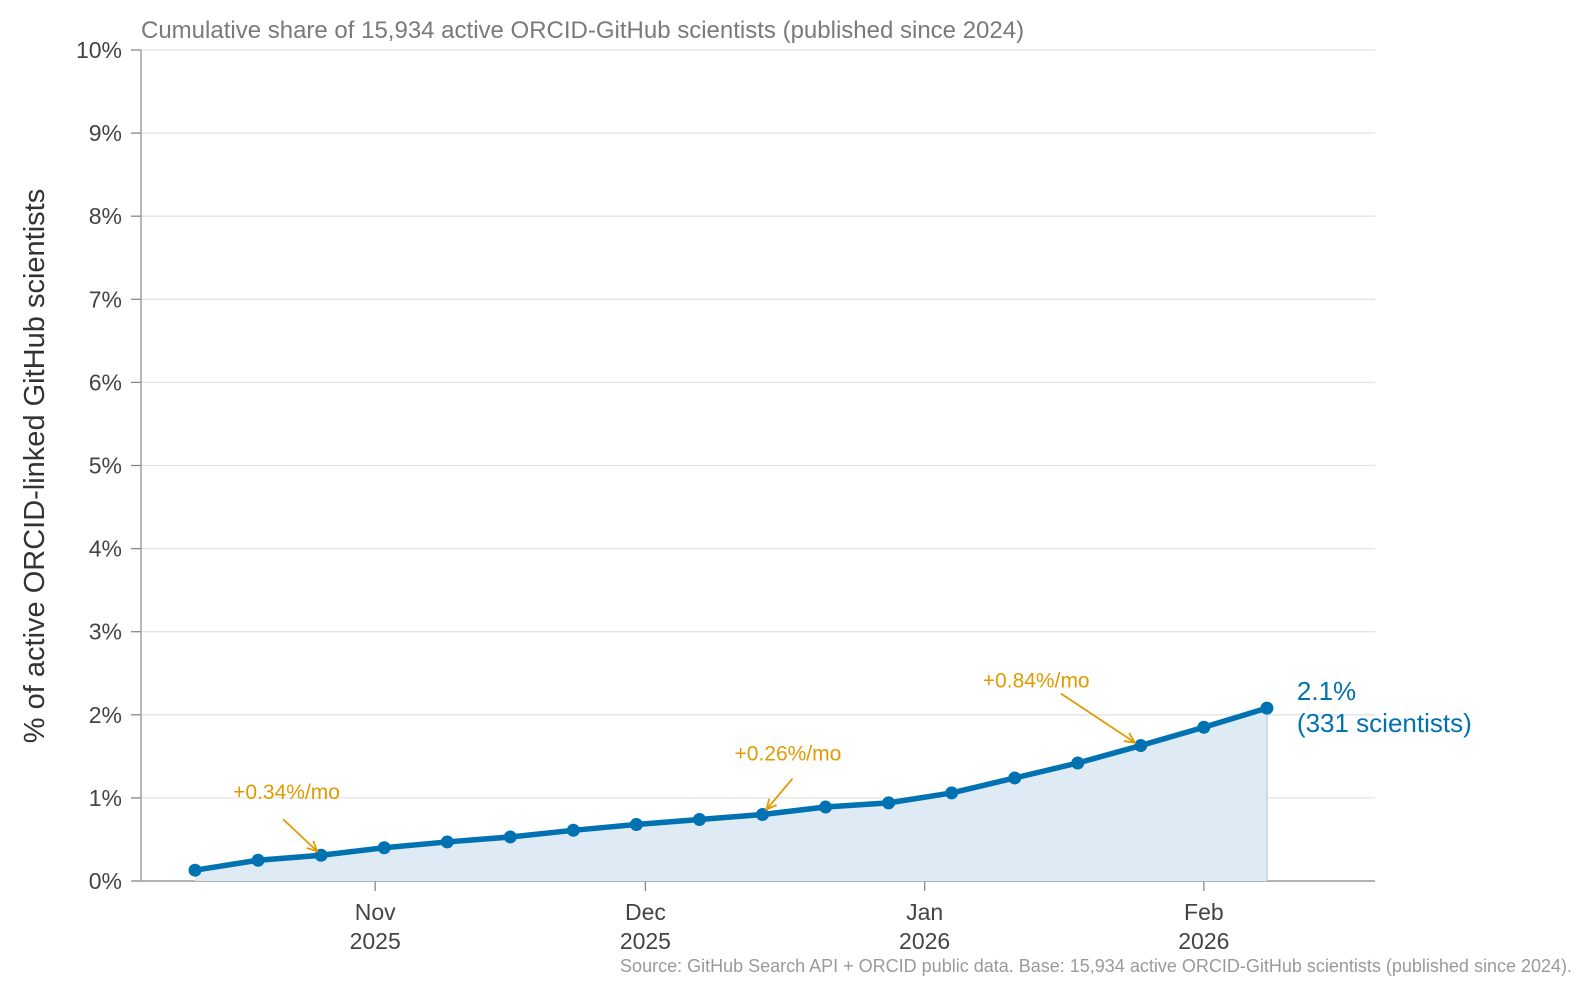  What do you see at coordinates (105, 632) in the screenshot?
I see `y-tick-label: 3%` at bounding box center [105, 632].